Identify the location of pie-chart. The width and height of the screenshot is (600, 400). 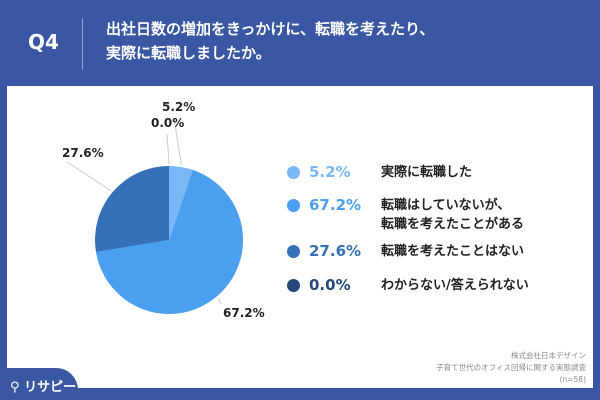
(155, 215).